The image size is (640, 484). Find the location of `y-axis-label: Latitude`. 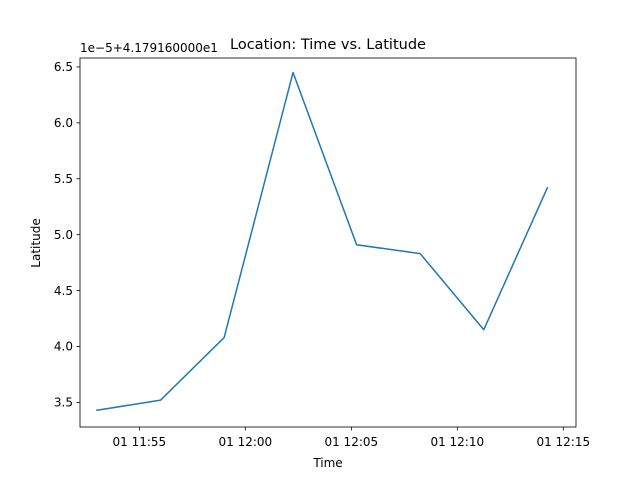

y-axis-label: Latitude is located at coordinates (36, 242).